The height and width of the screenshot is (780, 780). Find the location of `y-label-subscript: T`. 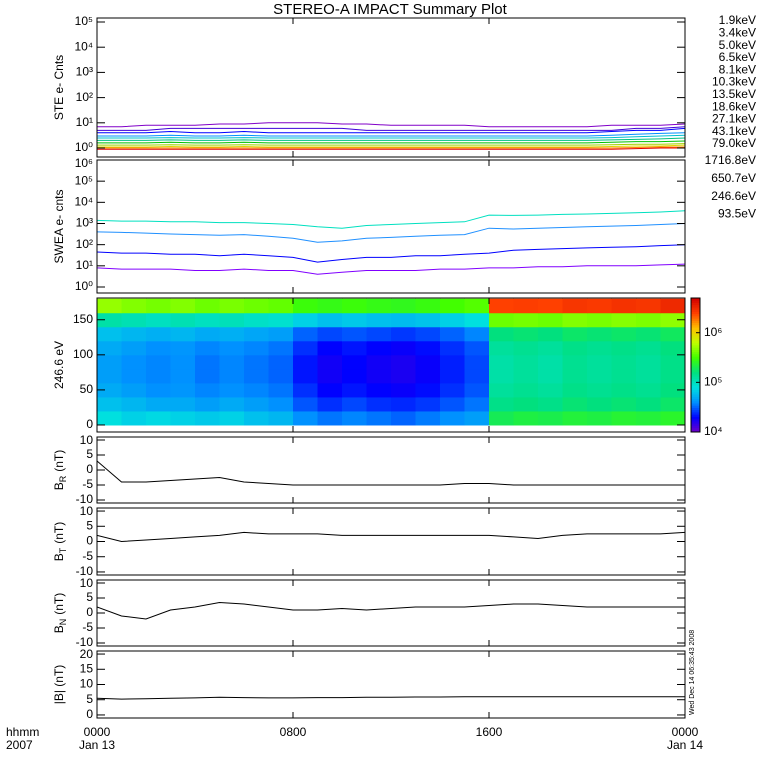

y-label-subscript: T is located at coordinates (63, 550).